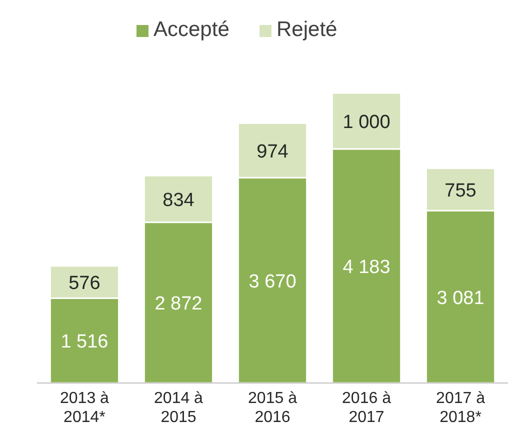  I want to click on data-label: 2 872, so click(178, 304).